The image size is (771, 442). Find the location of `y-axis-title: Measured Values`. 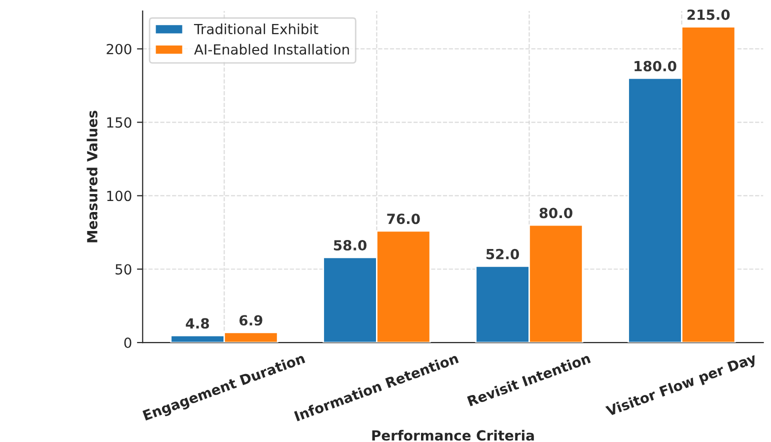

y-axis-title: Measured Values is located at coordinates (92, 176).